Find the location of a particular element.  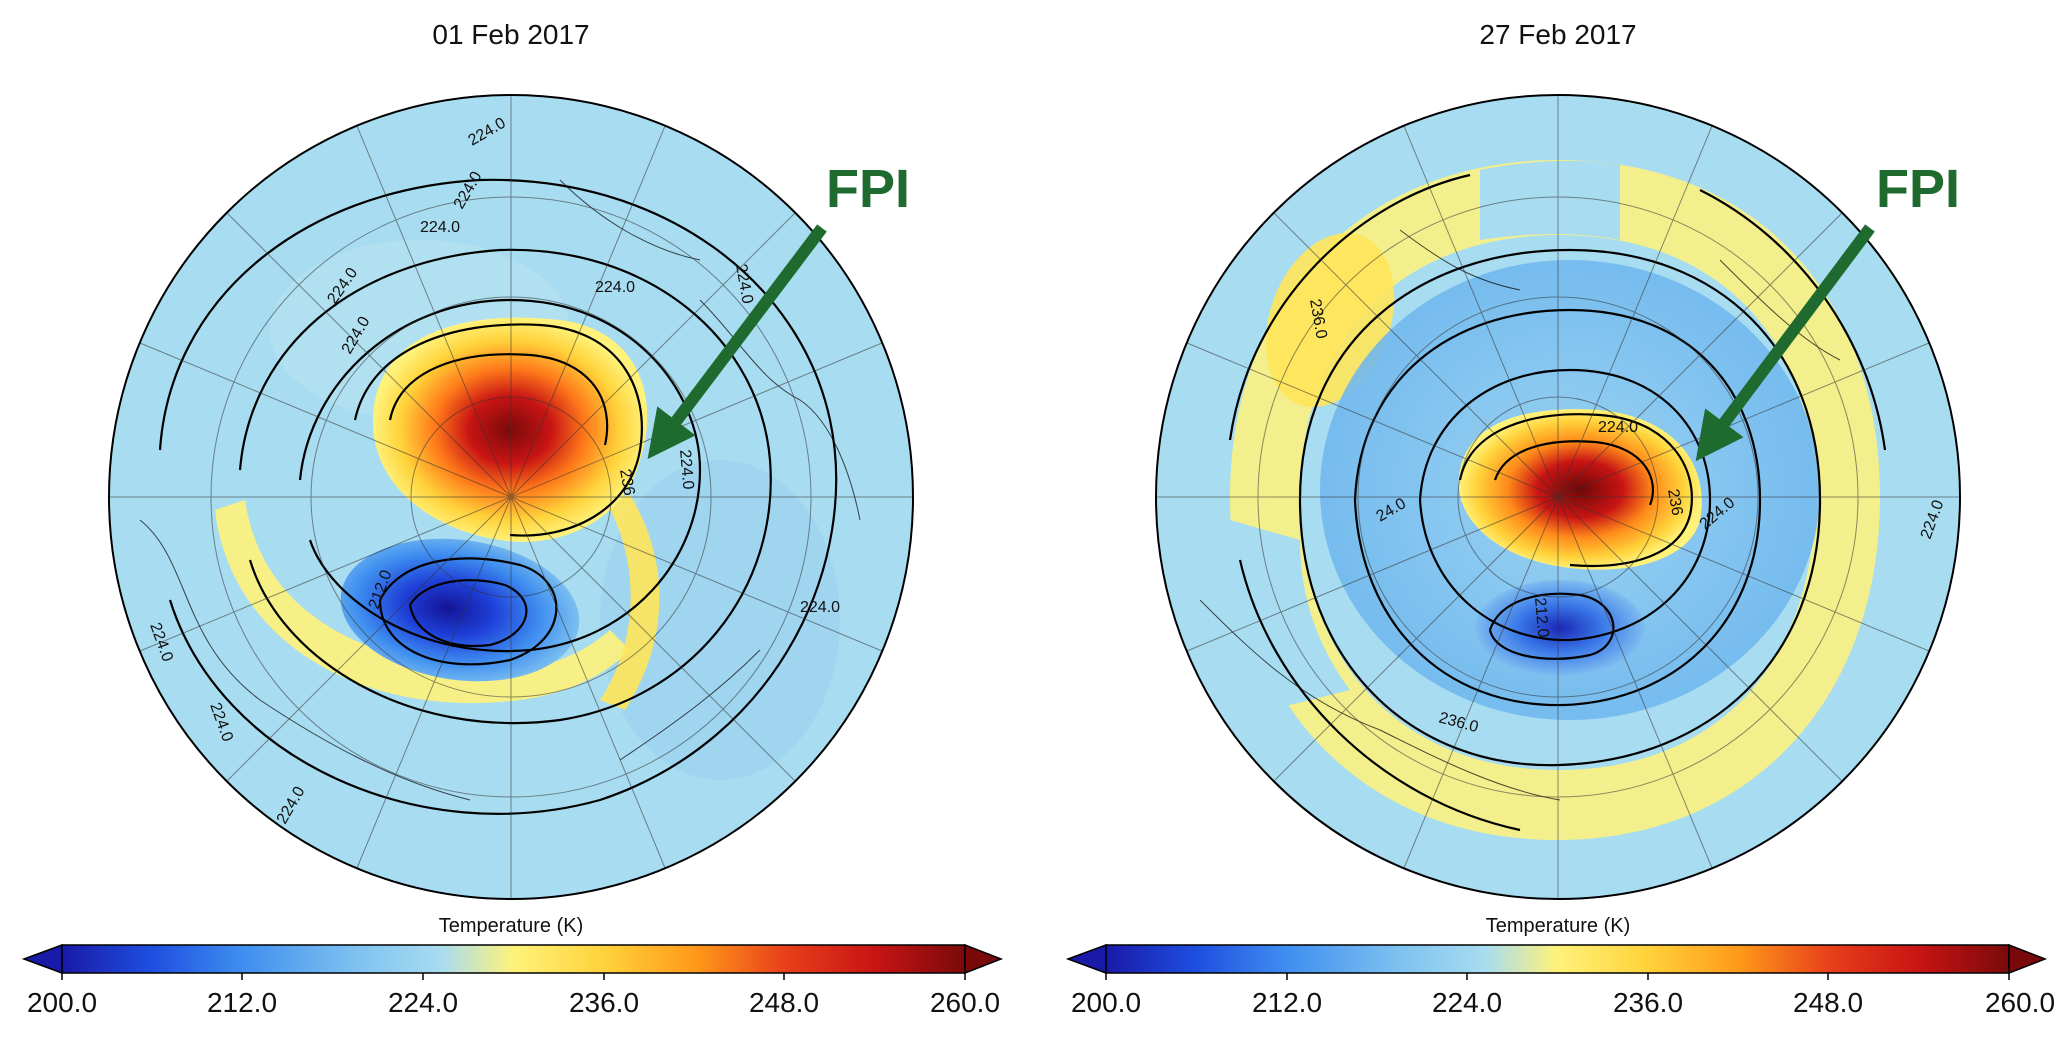

panel-date-title: 01 Feb 2017 is located at coordinates (510, 34).